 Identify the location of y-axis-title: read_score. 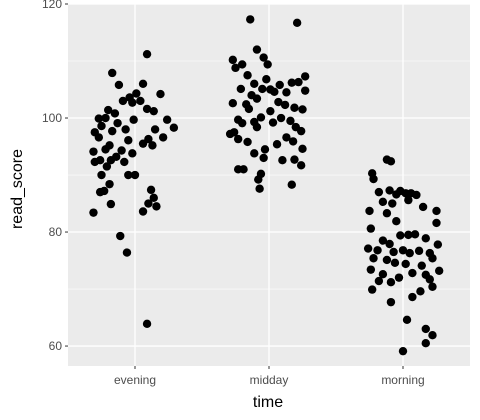
(17, 189).